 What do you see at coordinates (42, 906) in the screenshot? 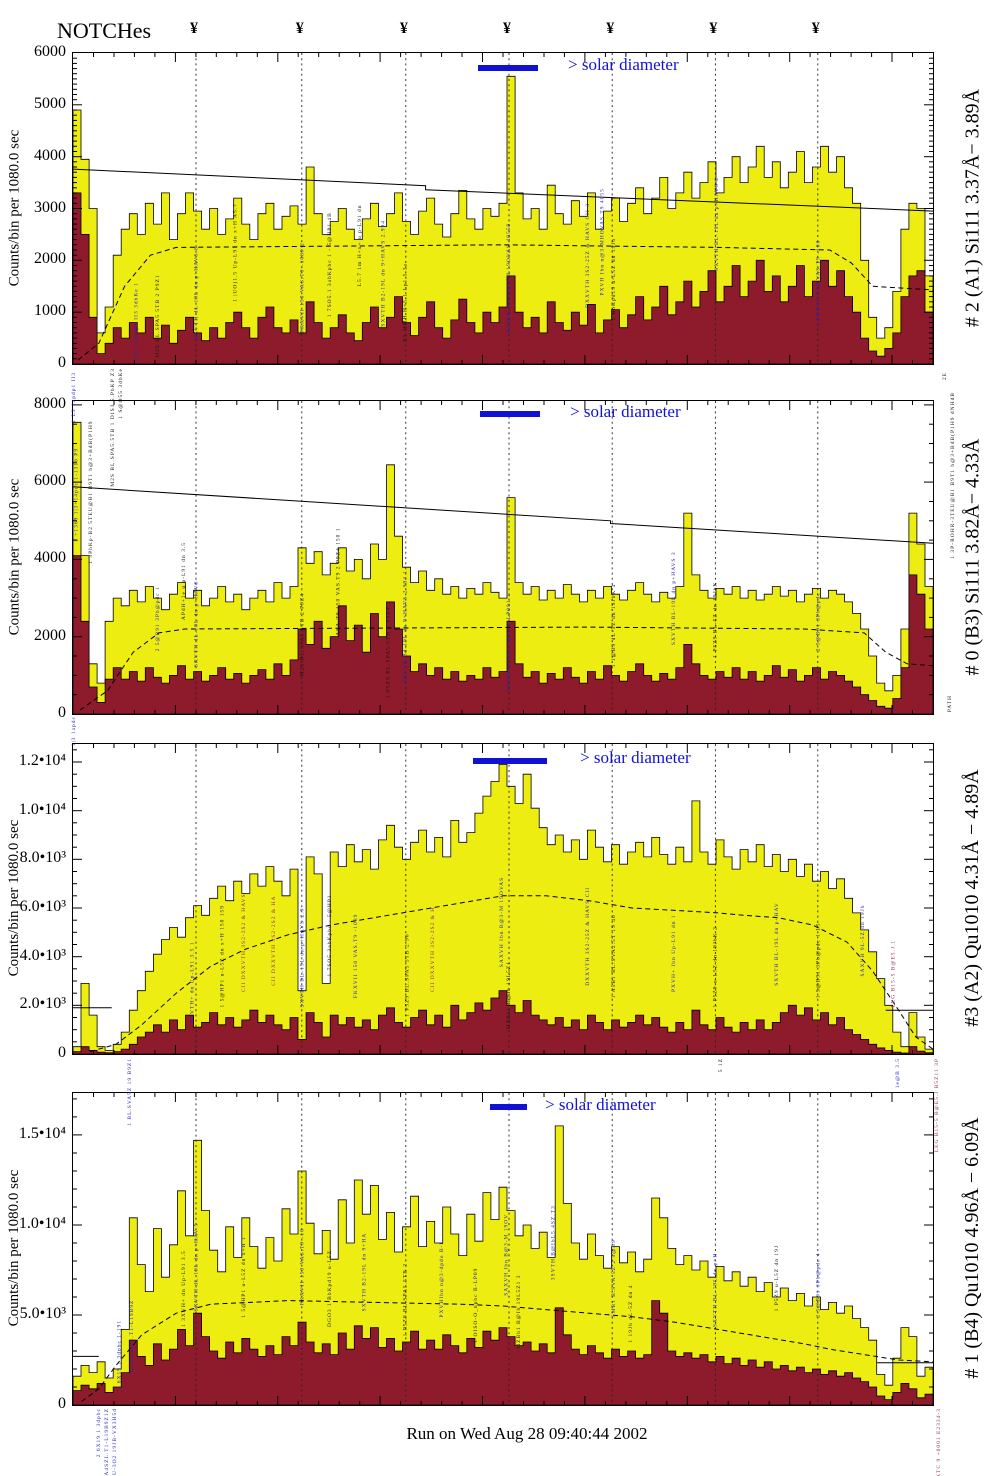
I see `panel-3-ytick-label: 6.0•10³` at bounding box center [42, 906].